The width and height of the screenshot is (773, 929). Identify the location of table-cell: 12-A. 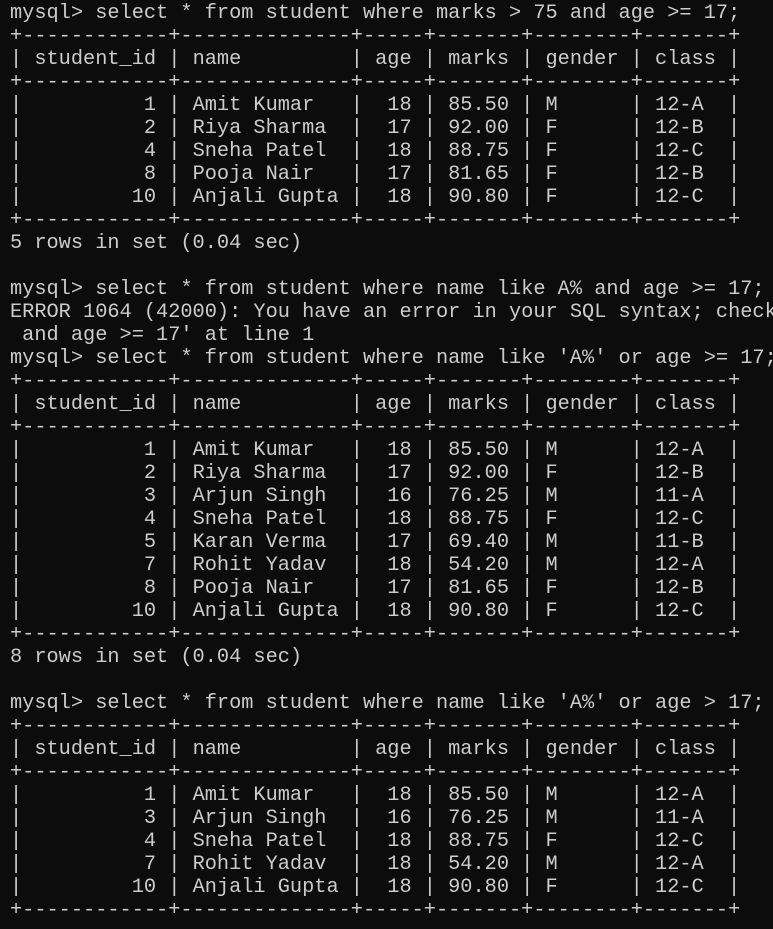
(679, 105).